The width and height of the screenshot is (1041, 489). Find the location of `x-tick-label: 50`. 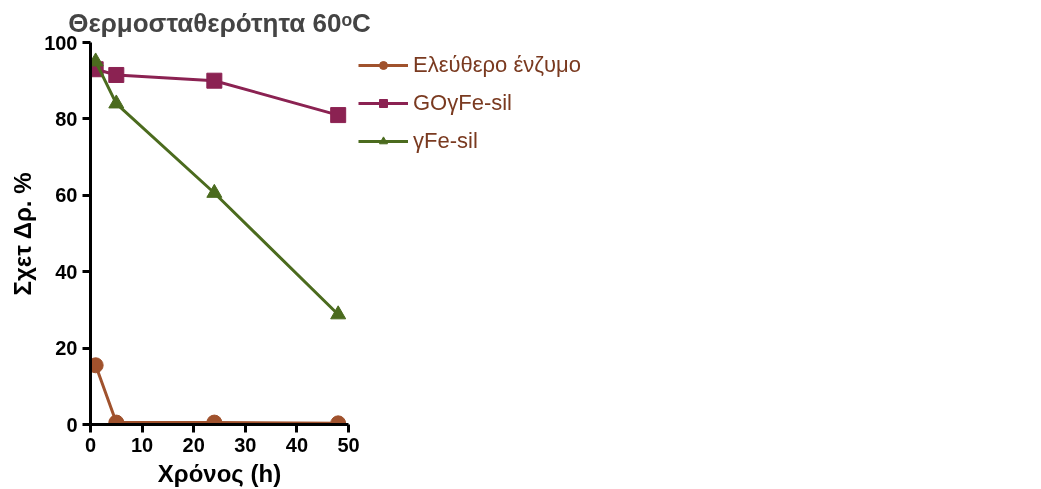

x-tick-label: 50 is located at coordinates (348, 444).